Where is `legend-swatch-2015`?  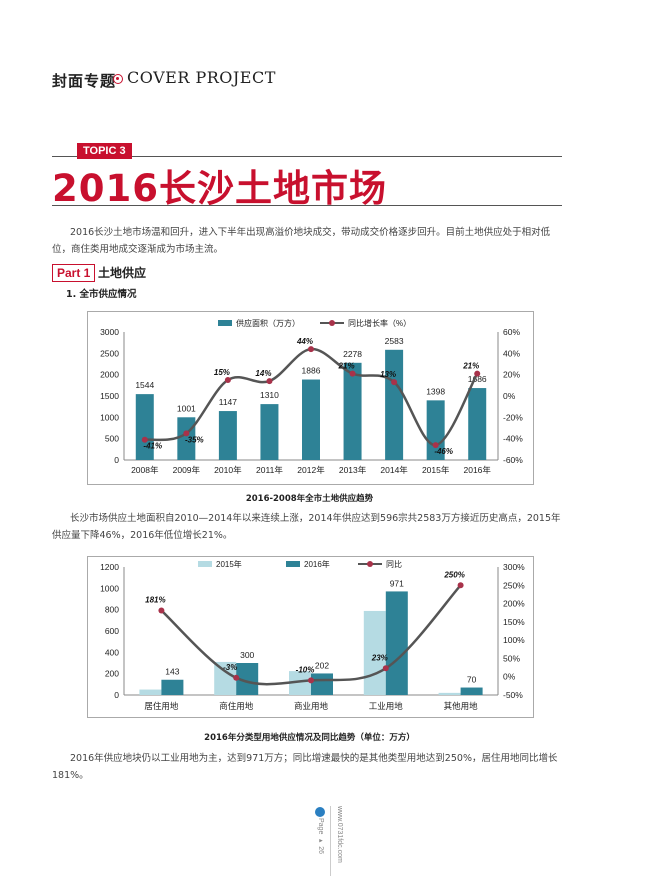
legend-swatch-2015 is located at coordinates (205, 564).